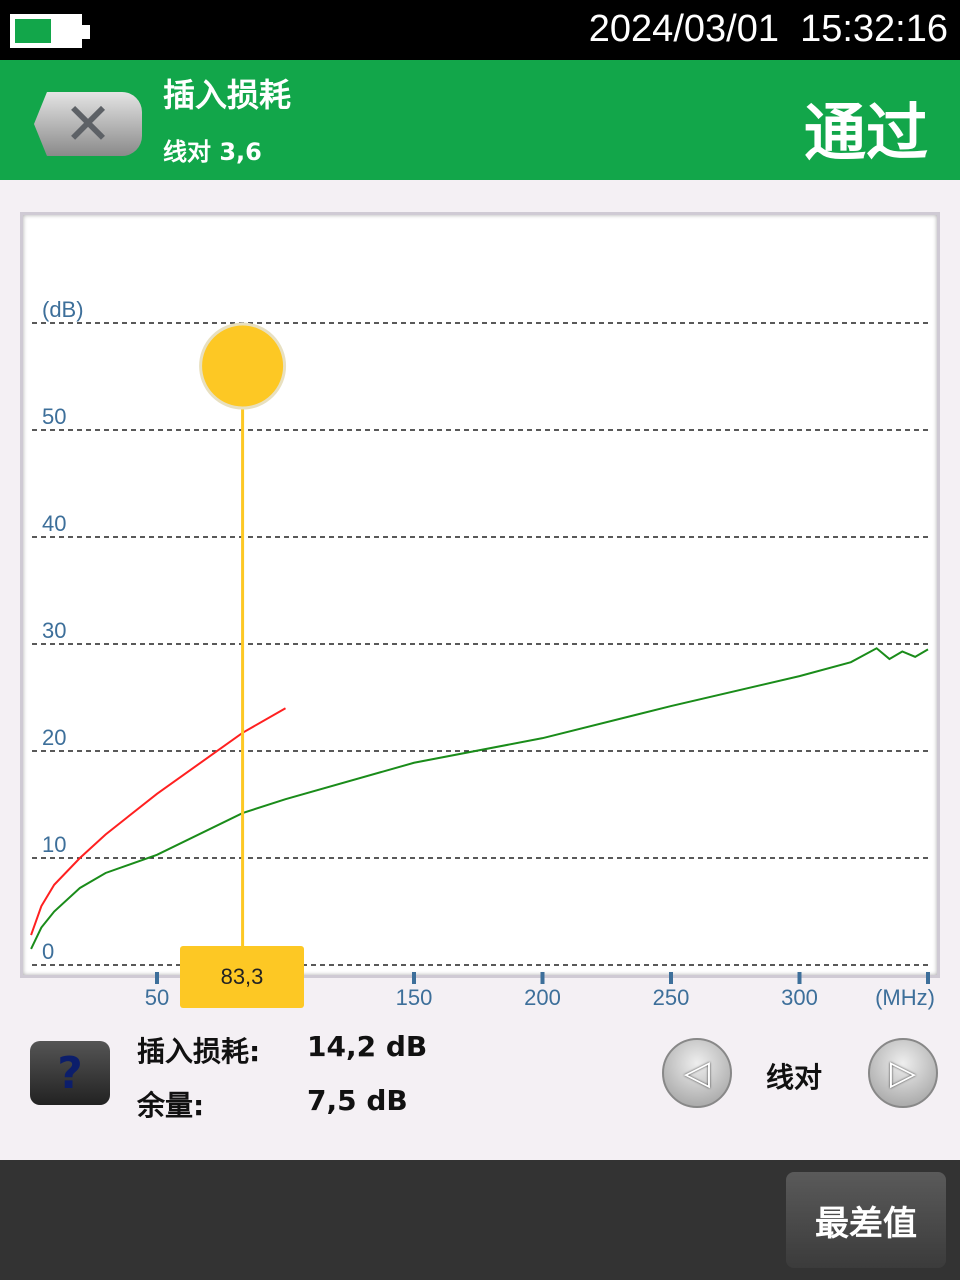  I want to click on worst-case-button: 最差值, so click(866, 1220).